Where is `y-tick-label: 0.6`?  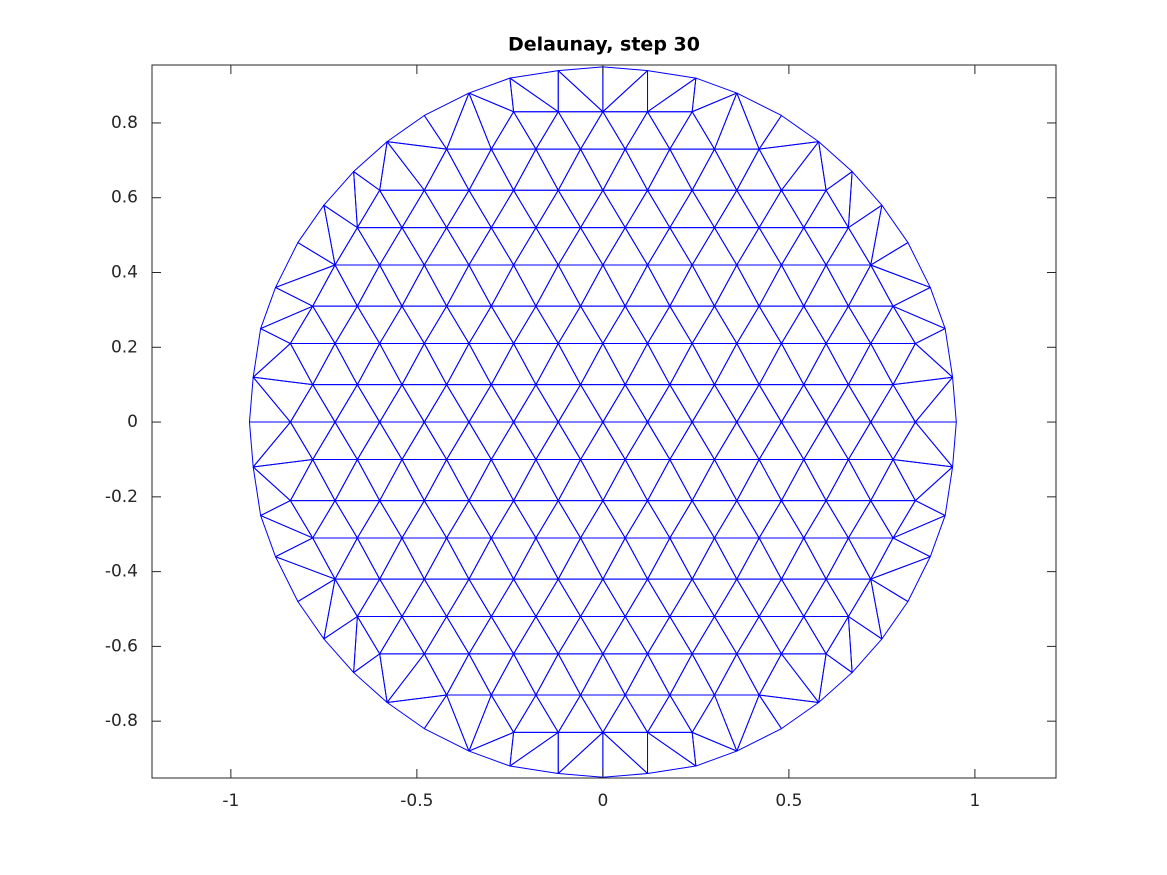 y-tick-label: 0.6 is located at coordinates (124, 198).